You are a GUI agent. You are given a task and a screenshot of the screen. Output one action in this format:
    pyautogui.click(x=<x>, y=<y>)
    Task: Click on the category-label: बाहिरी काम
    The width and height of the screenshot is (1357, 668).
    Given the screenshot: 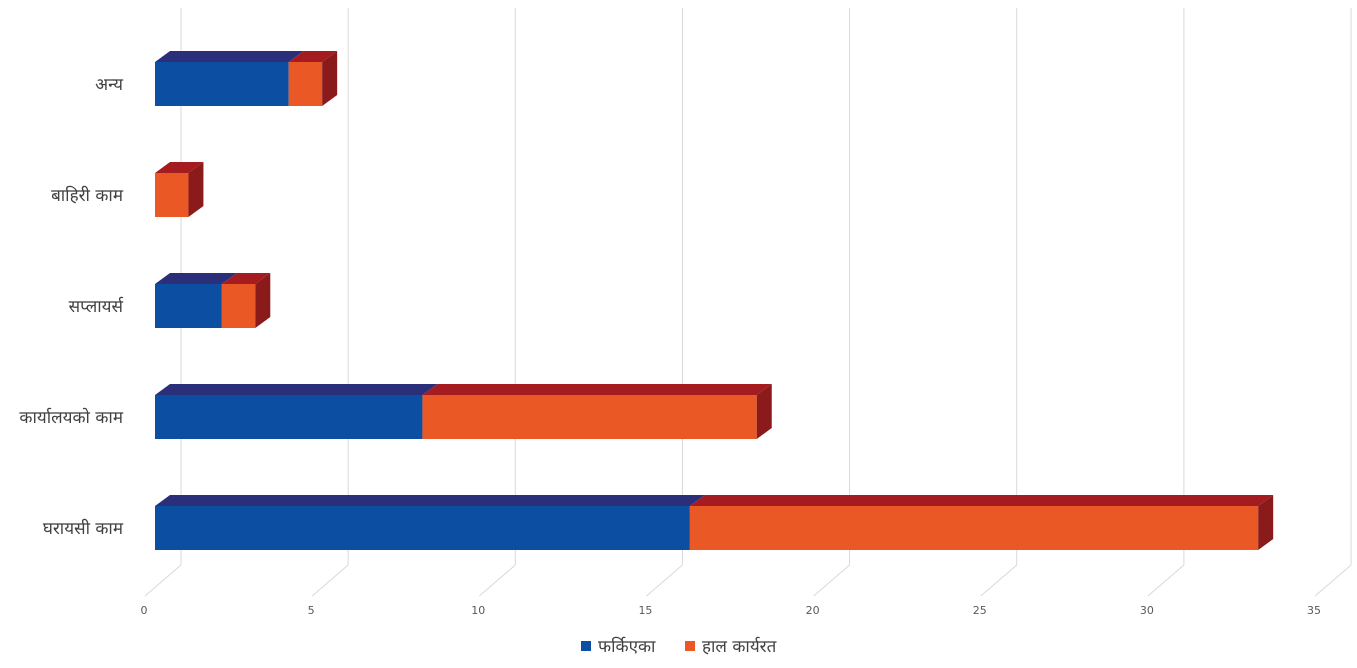 What is the action you would take?
    pyautogui.click(x=87, y=195)
    